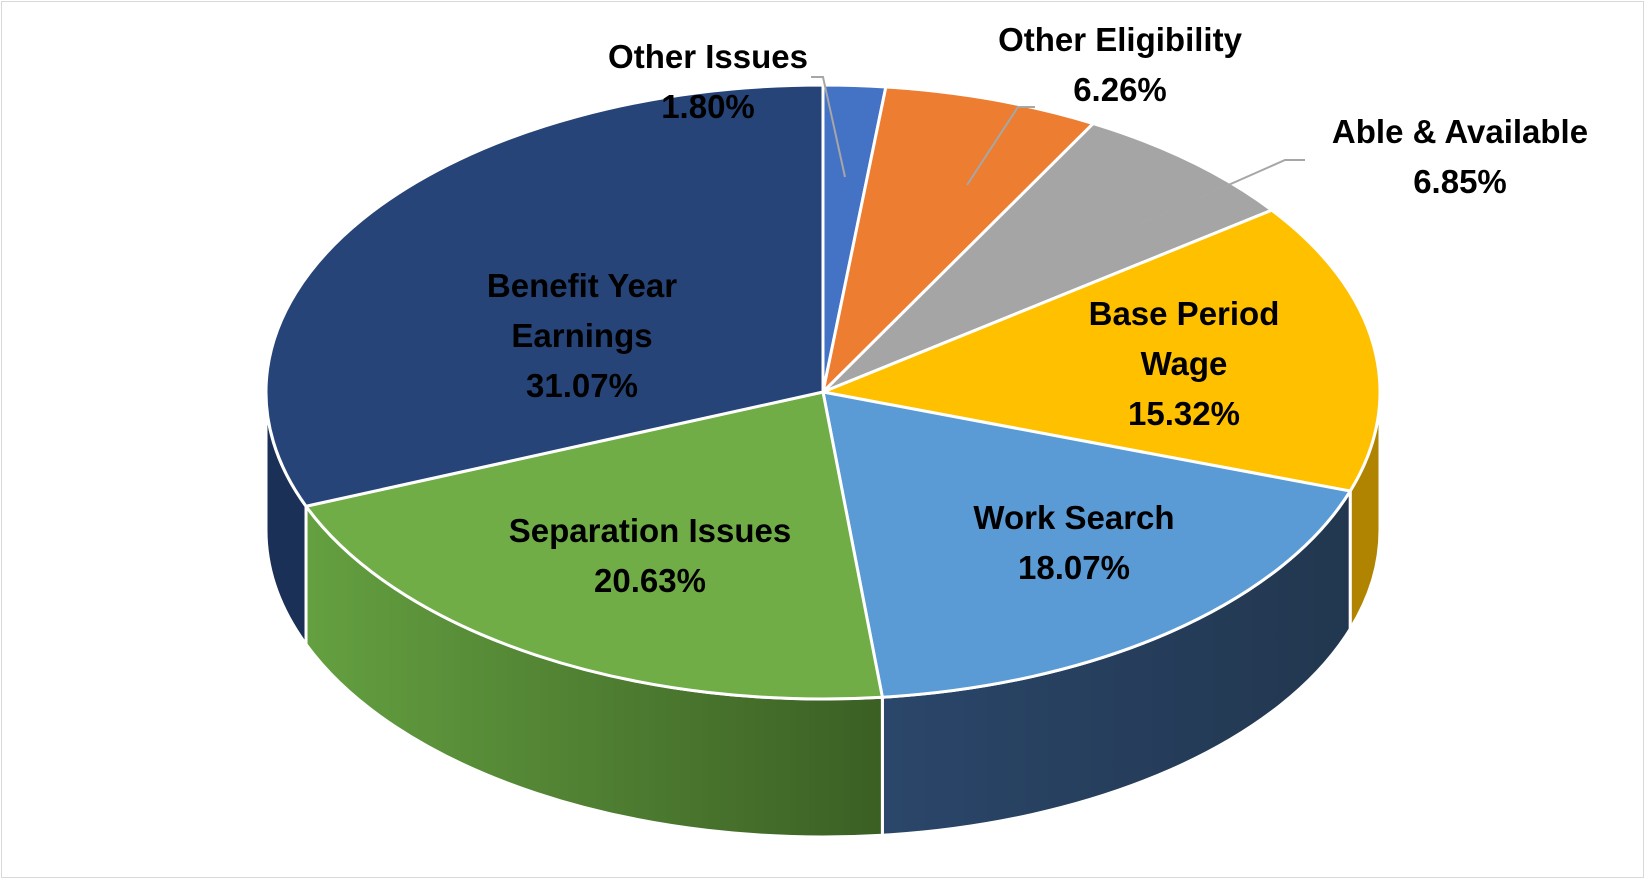 Image resolution: width=1647 pixels, height=881 pixels. I want to click on label-line-base-period-wage: Wage, so click(1184, 363).